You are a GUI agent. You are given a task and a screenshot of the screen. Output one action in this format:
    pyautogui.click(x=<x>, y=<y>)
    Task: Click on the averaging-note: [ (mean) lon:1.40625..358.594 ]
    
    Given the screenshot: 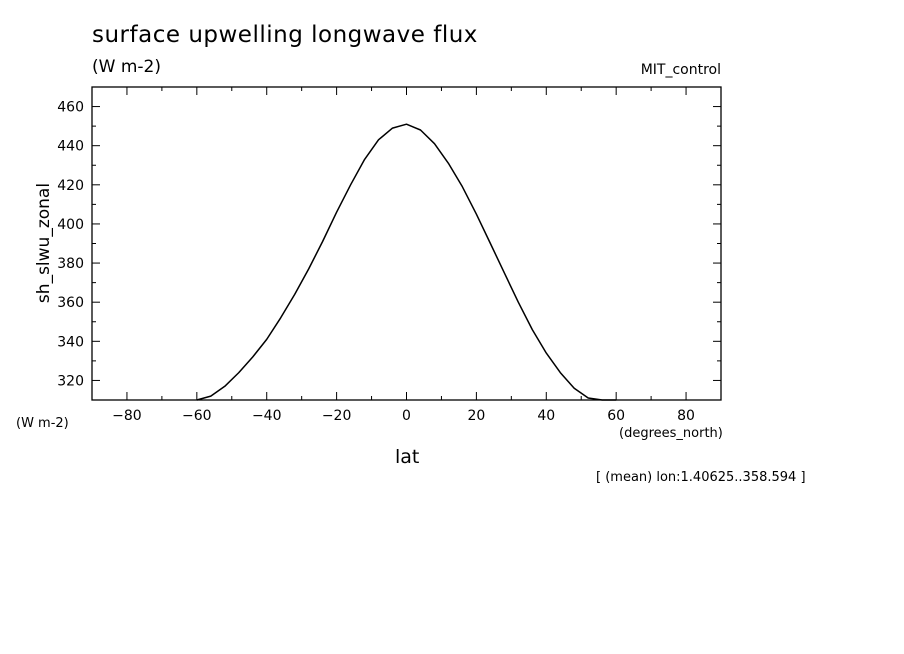 What is the action you would take?
    pyautogui.click(x=701, y=477)
    